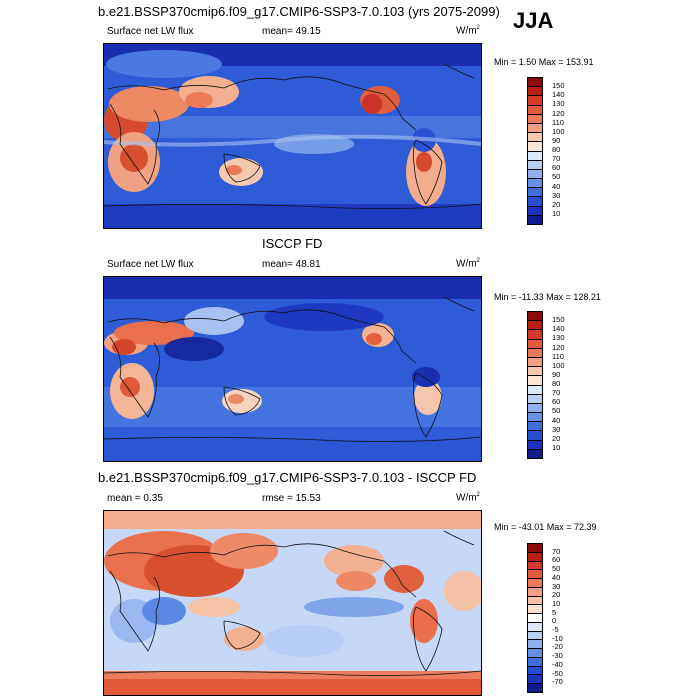 The height and width of the screenshot is (700, 700). What do you see at coordinates (468, 264) in the screenshot?
I see `panel2-units: W/m2` at bounding box center [468, 264].